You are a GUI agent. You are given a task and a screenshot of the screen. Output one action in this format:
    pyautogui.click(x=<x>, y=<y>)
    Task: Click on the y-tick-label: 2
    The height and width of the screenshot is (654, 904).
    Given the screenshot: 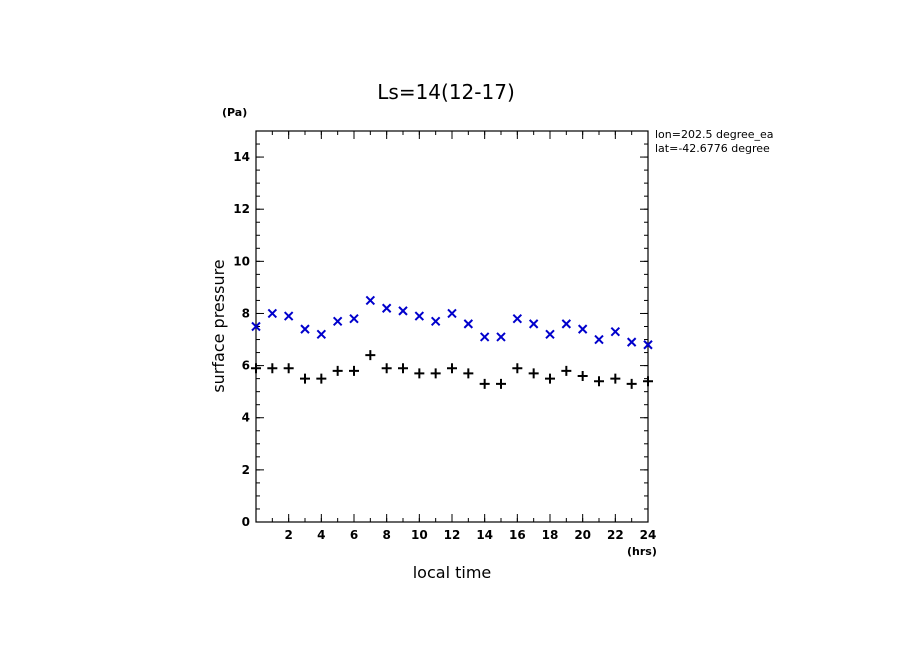 What is the action you would take?
    pyautogui.click(x=246, y=470)
    